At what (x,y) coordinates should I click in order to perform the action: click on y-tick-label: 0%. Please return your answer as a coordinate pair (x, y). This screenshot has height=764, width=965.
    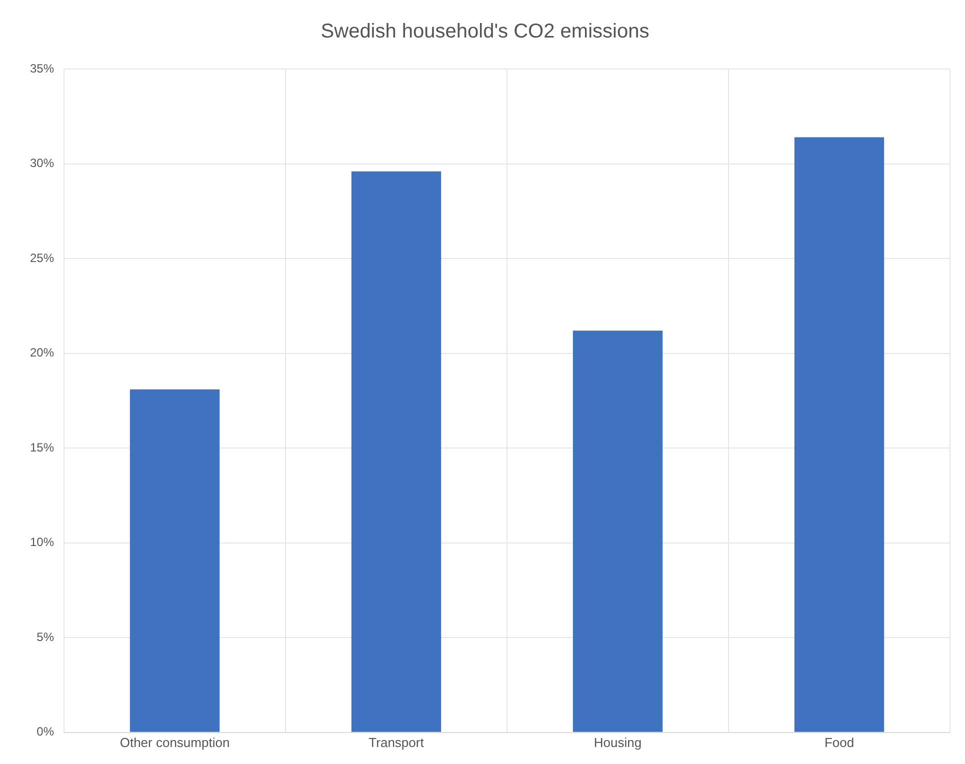
    Looking at the image, I should click on (45, 731).